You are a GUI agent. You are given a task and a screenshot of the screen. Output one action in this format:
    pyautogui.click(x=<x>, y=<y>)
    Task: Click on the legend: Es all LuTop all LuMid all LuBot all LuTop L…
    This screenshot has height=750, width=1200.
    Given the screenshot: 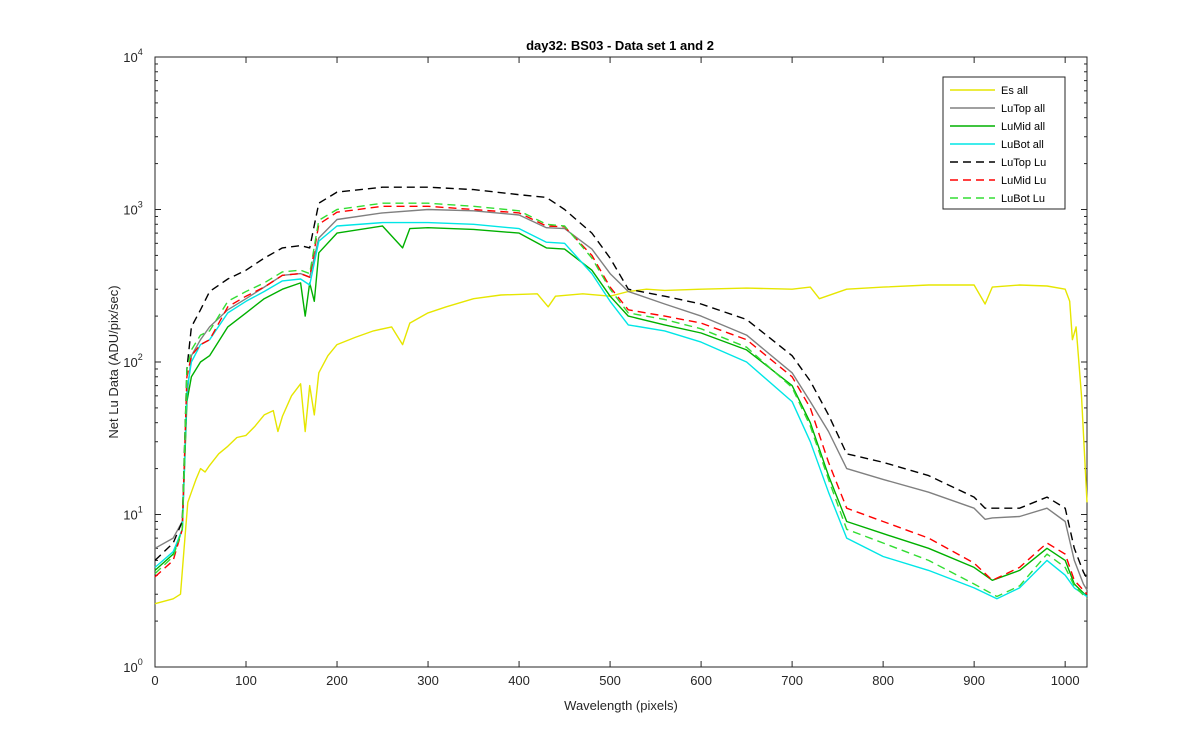 What is the action you would take?
    pyautogui.click(x=1004, y=143)
    